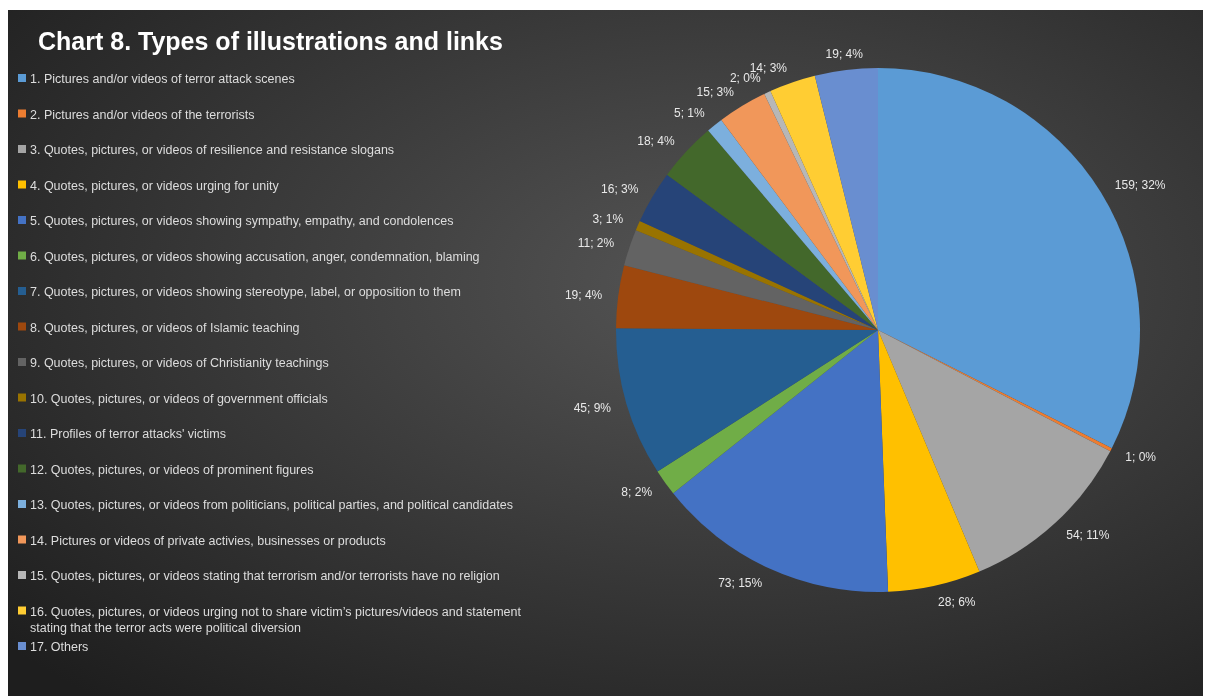 This screenshot has height=696, width=1209. I want to click on legend-label: 5. Quotes, pictures, or videos showing sympathy, empathy, and condolences, so click(242, 221).